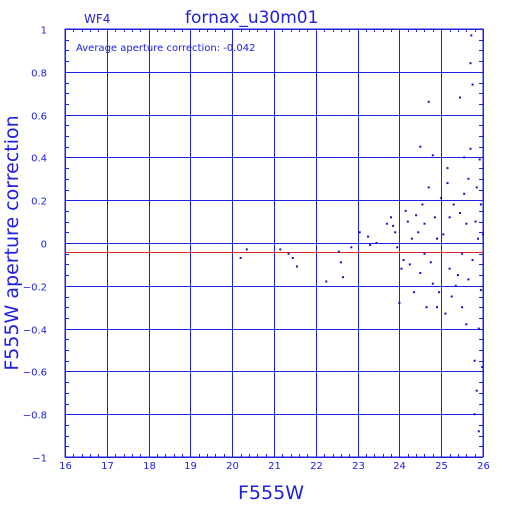  Describe the element at coordinates (44, 245) in the screenshot. I see `y-tick-label: 0` at that location.